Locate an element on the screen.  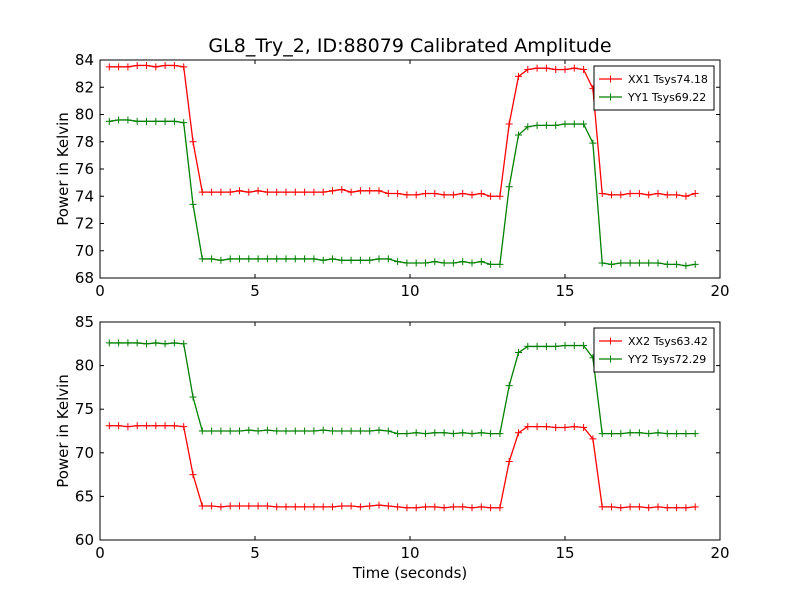
chart-title: GL8_Try_2, ID:88079 Calibrated Amplitude is located at coordinates (409, 46).